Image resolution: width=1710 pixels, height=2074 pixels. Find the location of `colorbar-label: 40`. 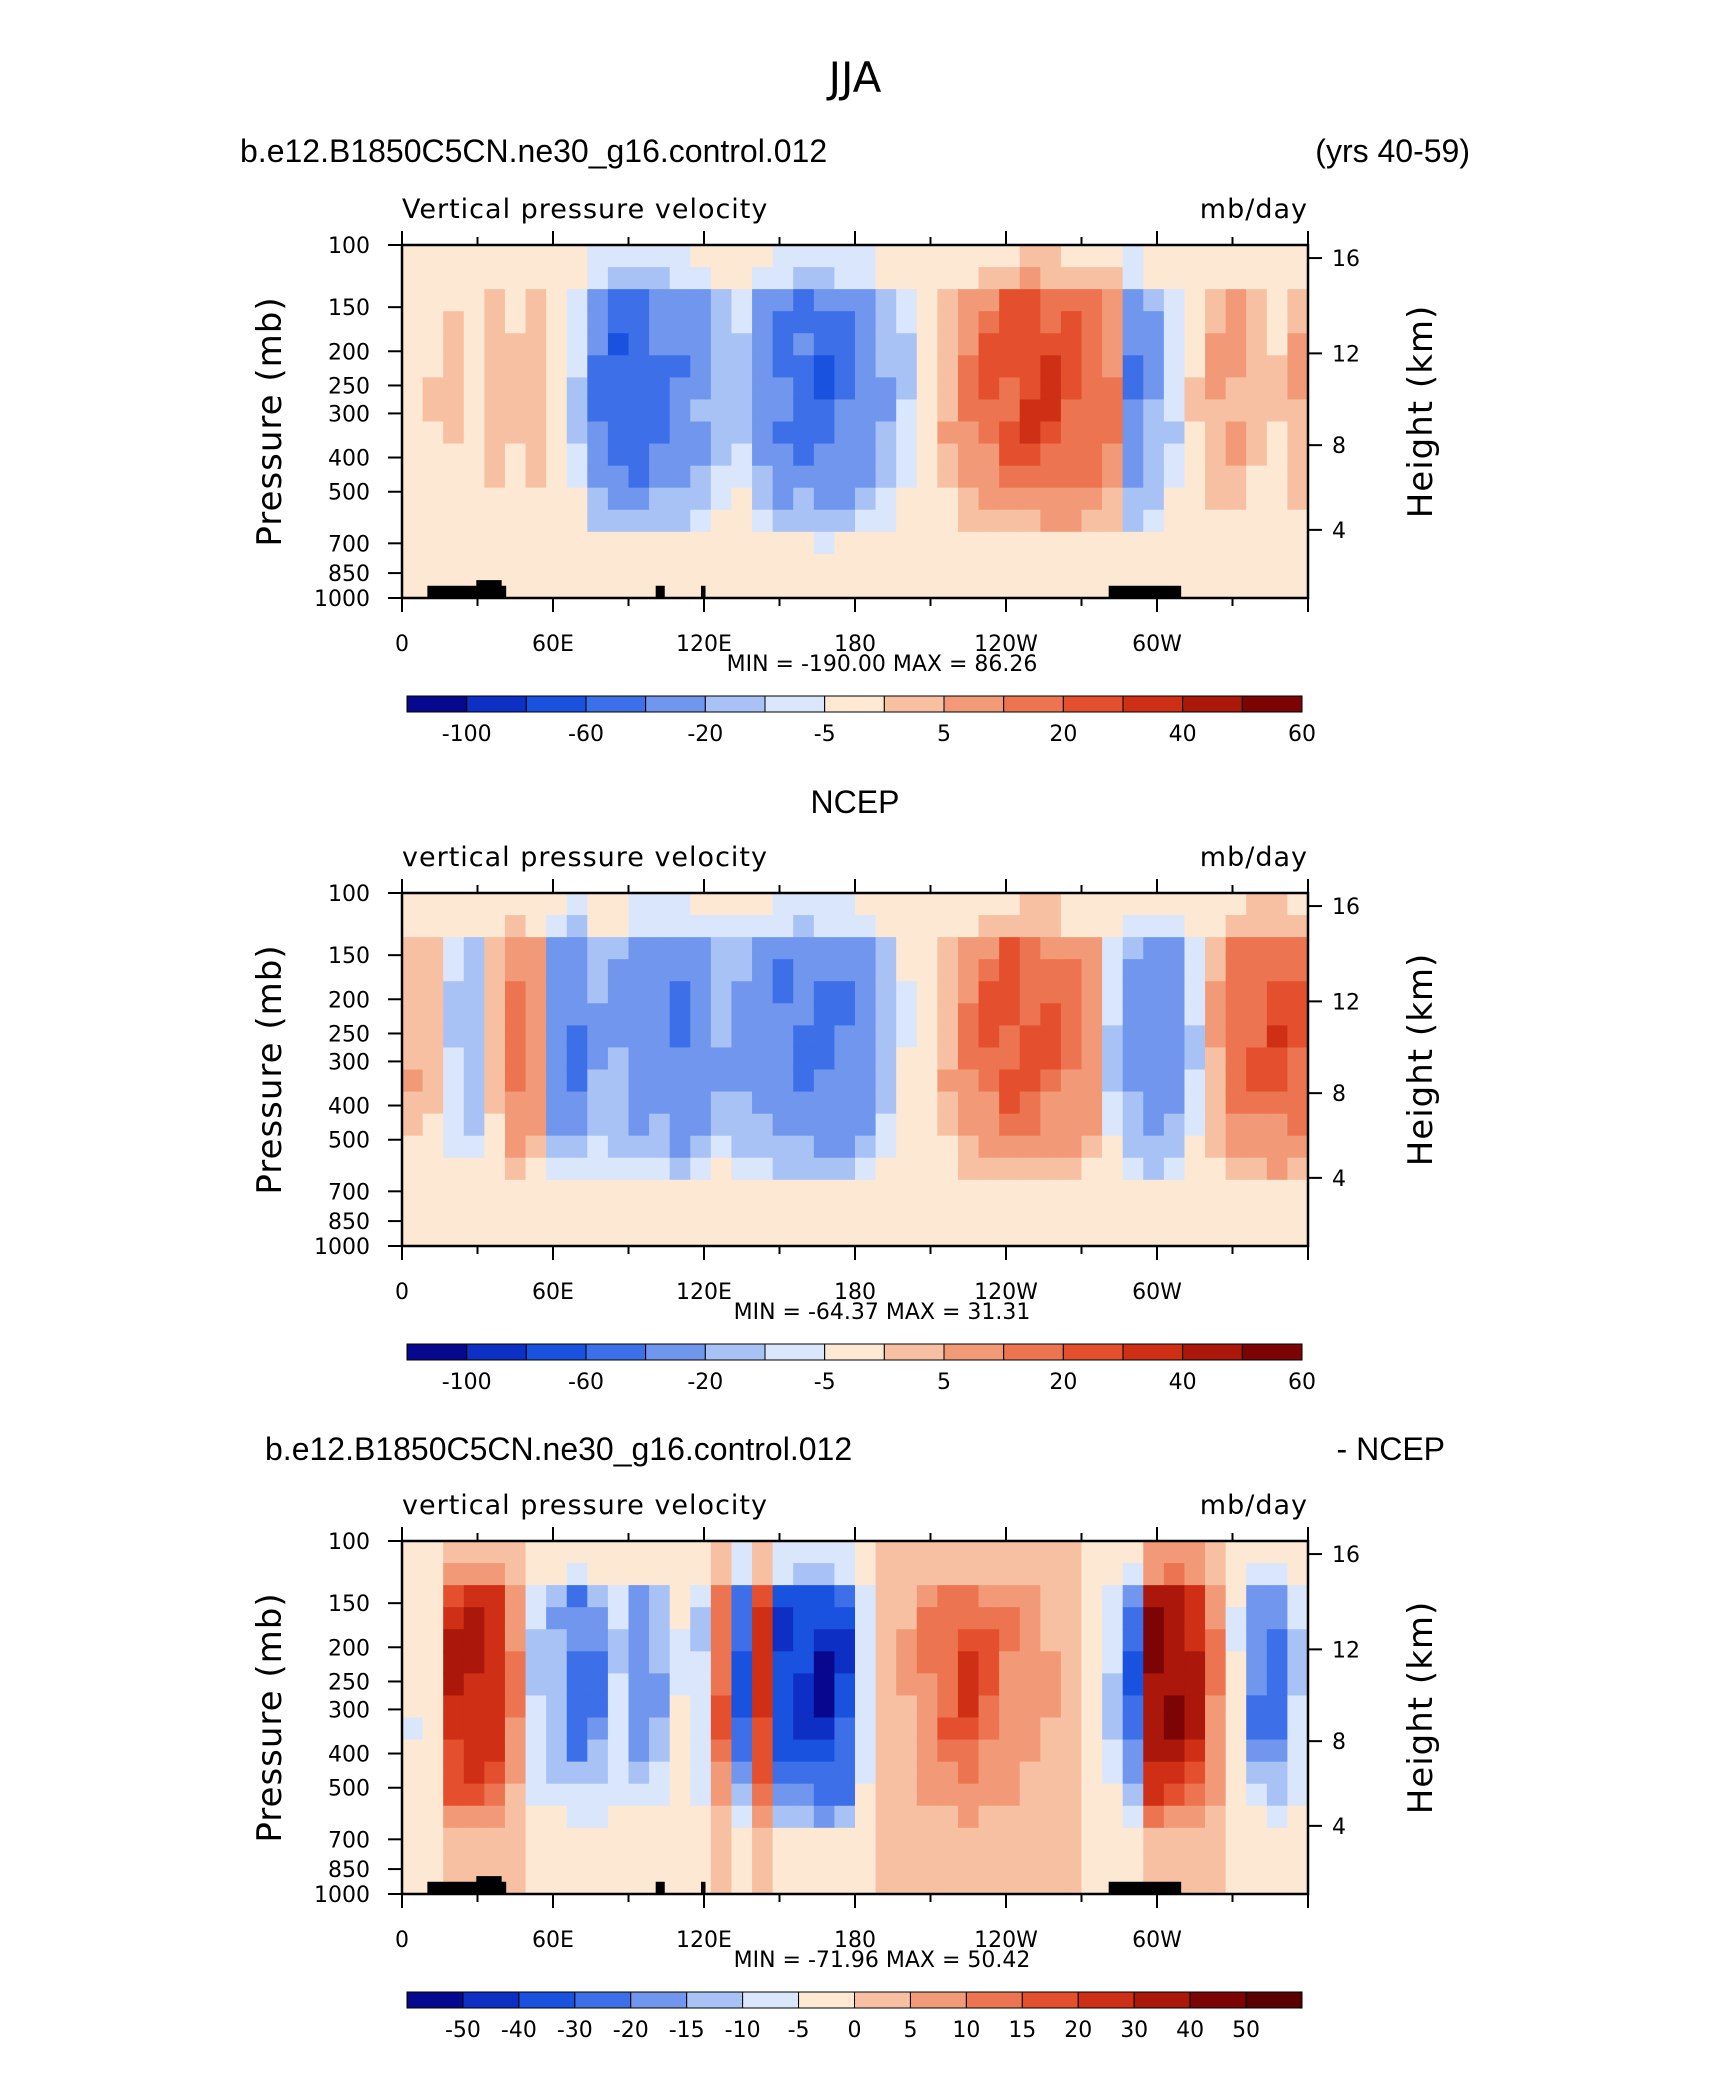

colorbar-label: 40 is located at coordinates (1183, 1382).